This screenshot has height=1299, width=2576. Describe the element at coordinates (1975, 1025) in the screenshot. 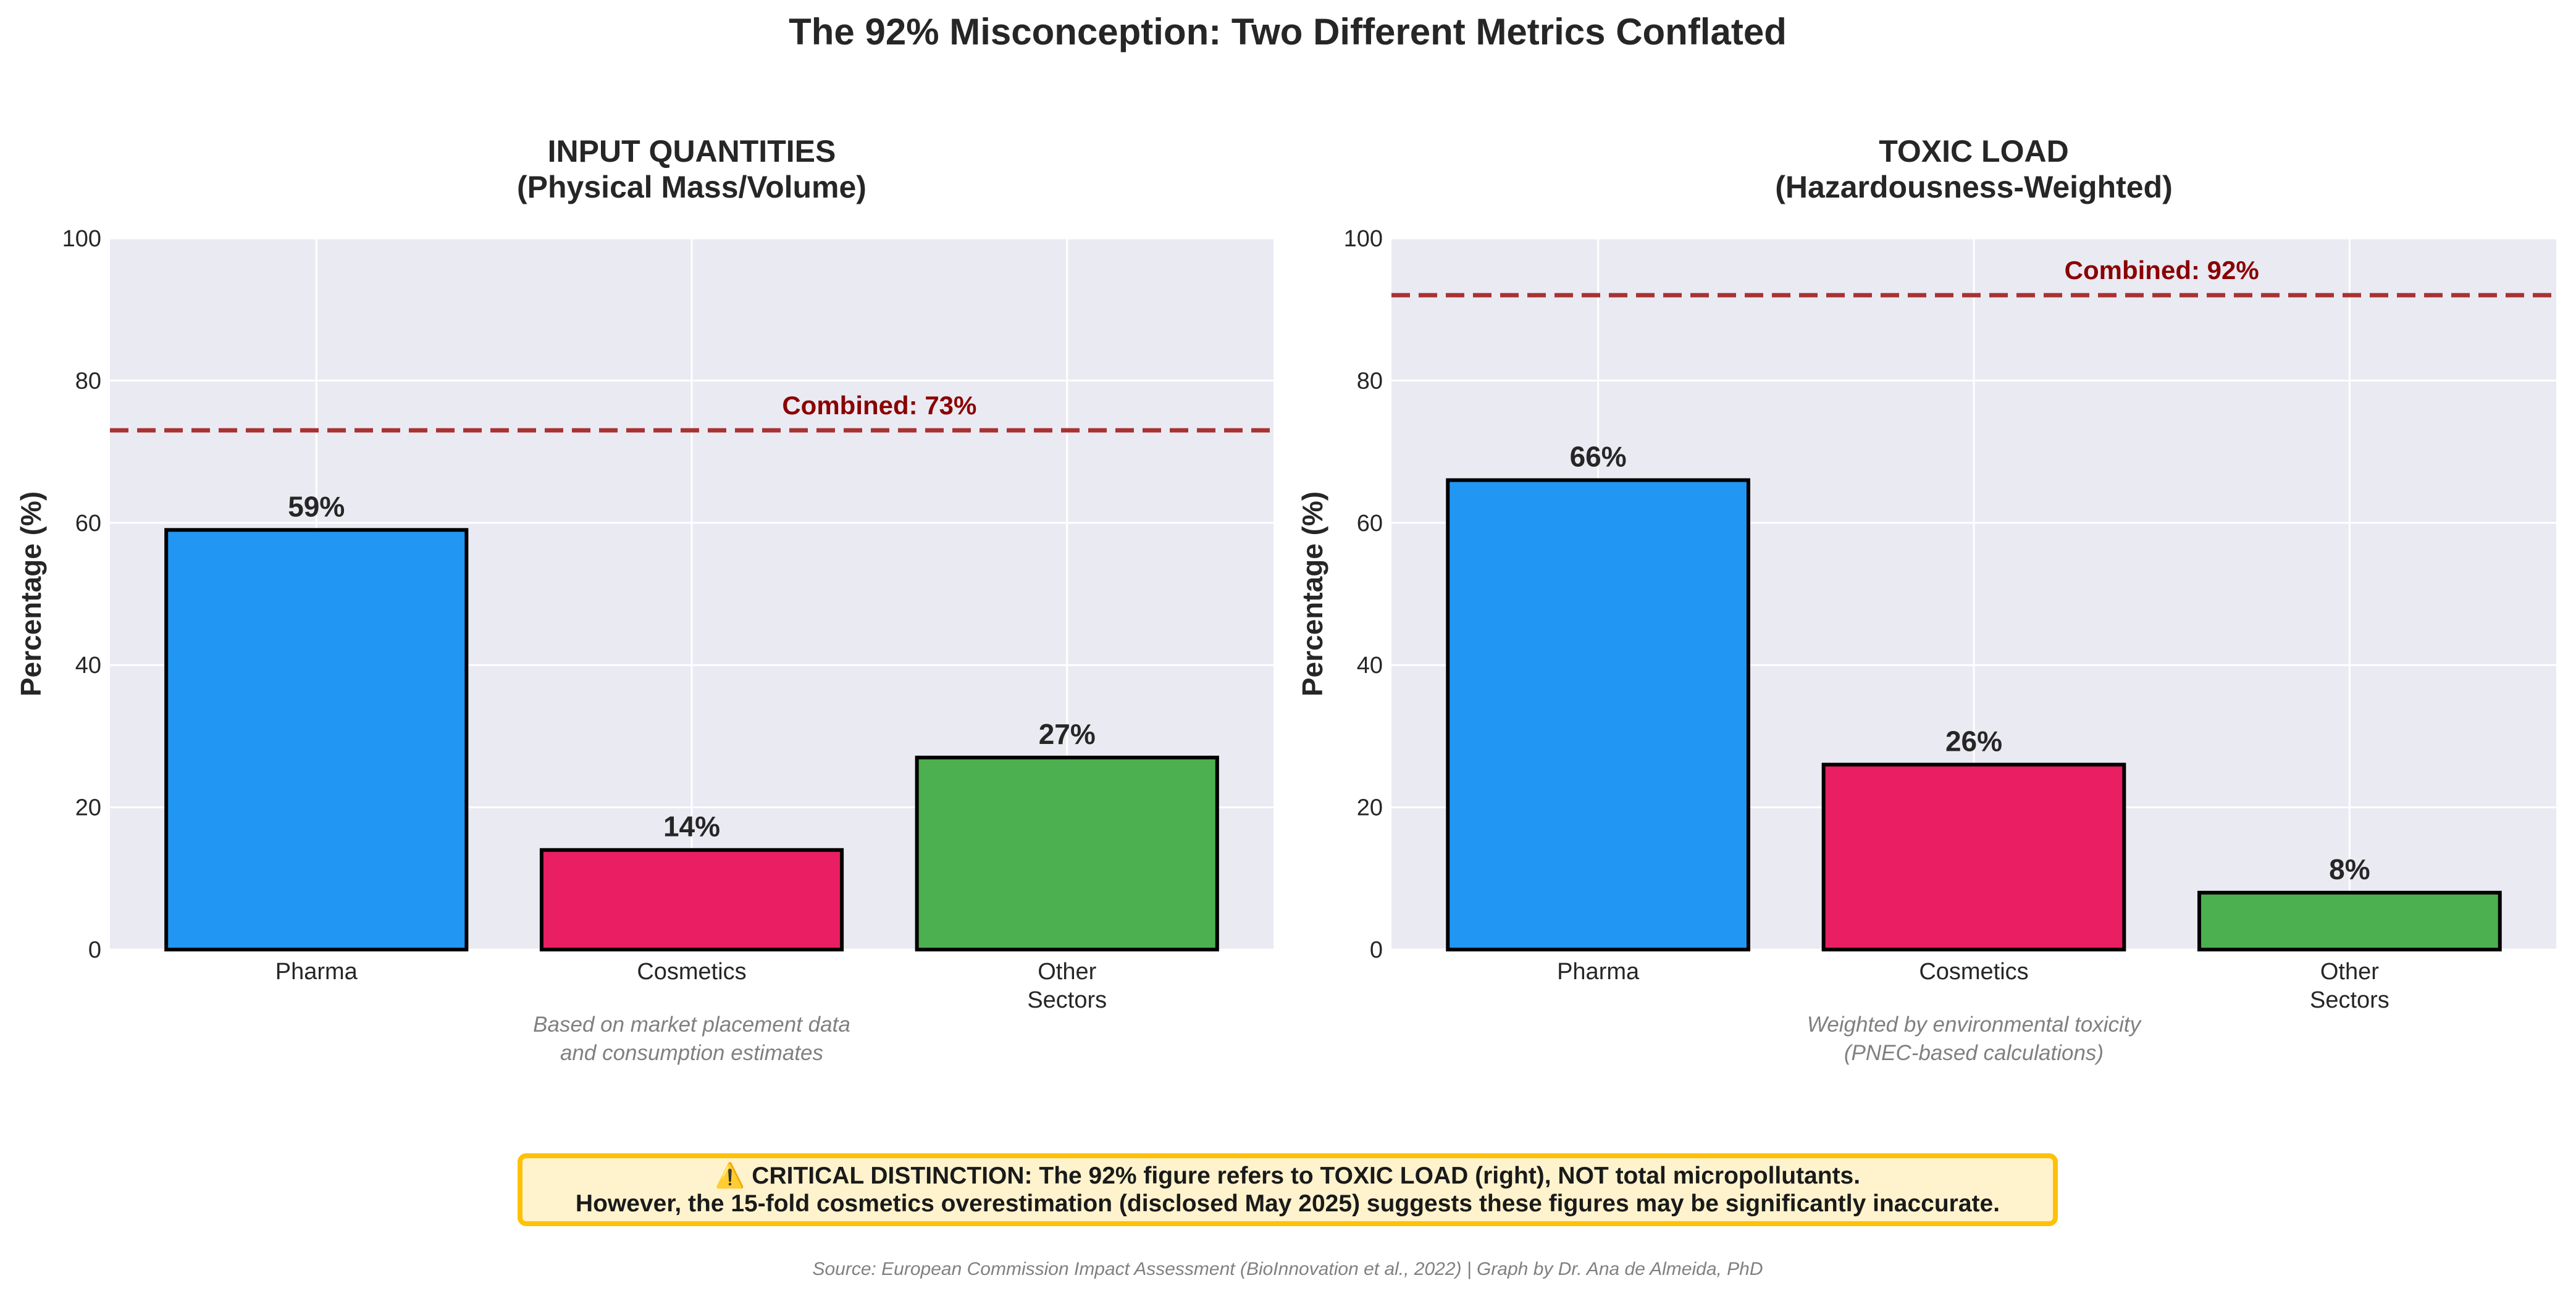

I see `method-note: Weighted by environmental toxicity` at that location.